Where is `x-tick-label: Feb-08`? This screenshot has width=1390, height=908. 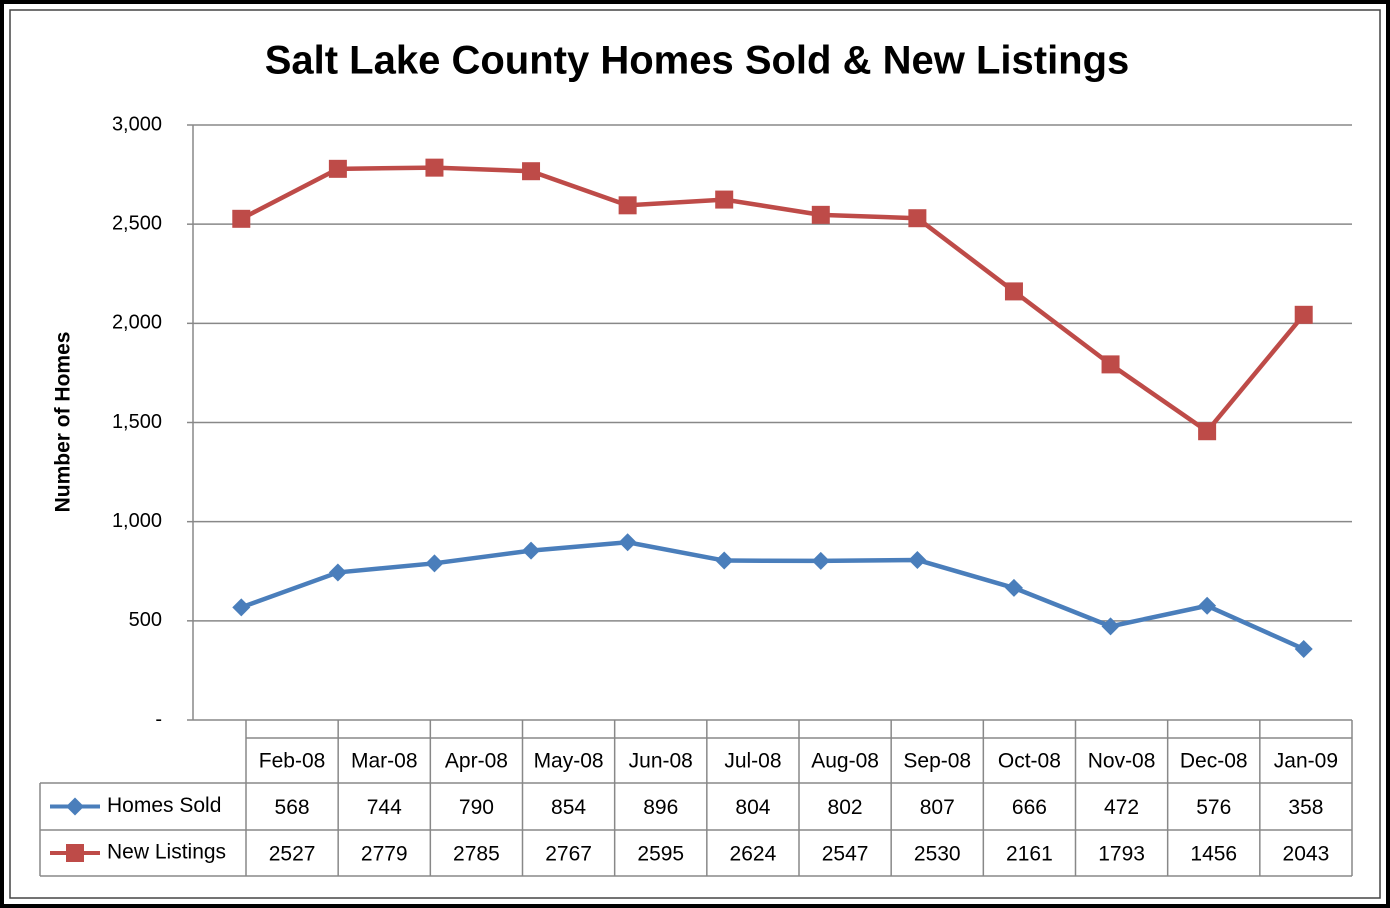
x-tick-label: Feb-08 is located at coordinates (292, 761).